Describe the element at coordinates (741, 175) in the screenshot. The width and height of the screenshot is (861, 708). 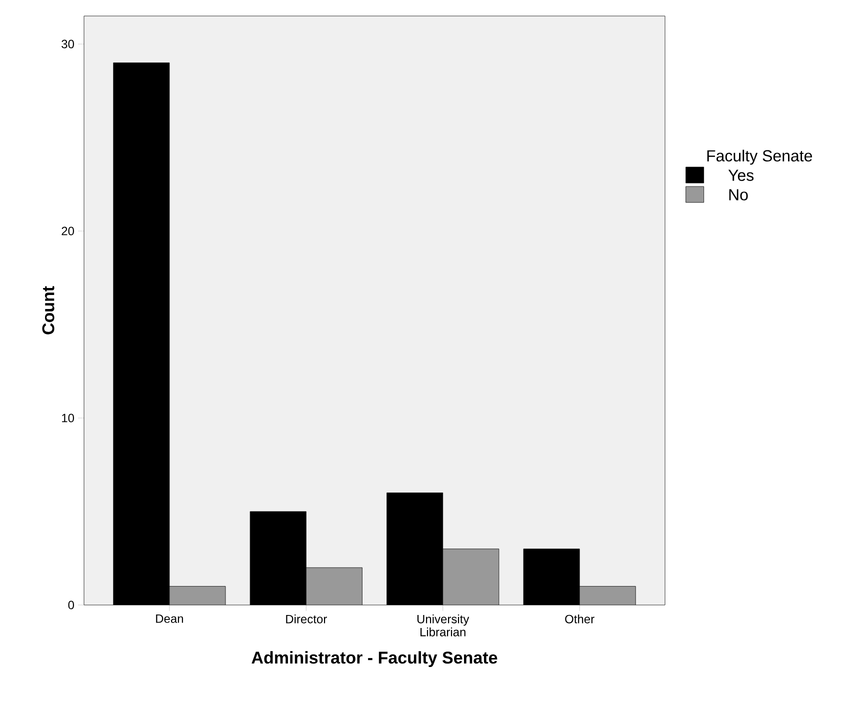
I see `legend-label: Yes` at that location.